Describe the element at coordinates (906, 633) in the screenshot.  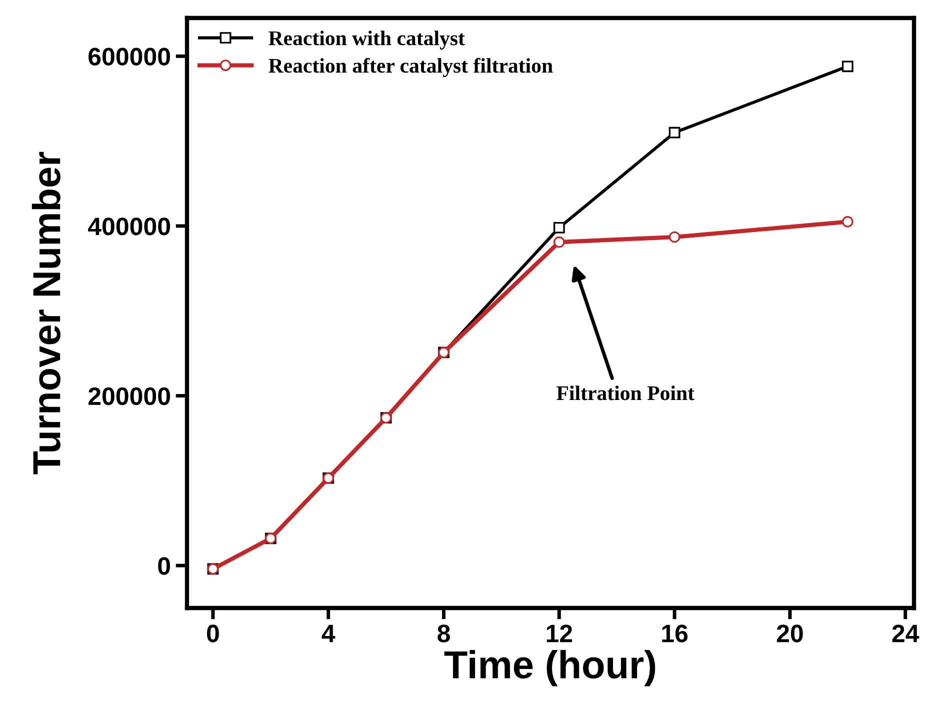
I see `x-tick-label: 24` at that location.